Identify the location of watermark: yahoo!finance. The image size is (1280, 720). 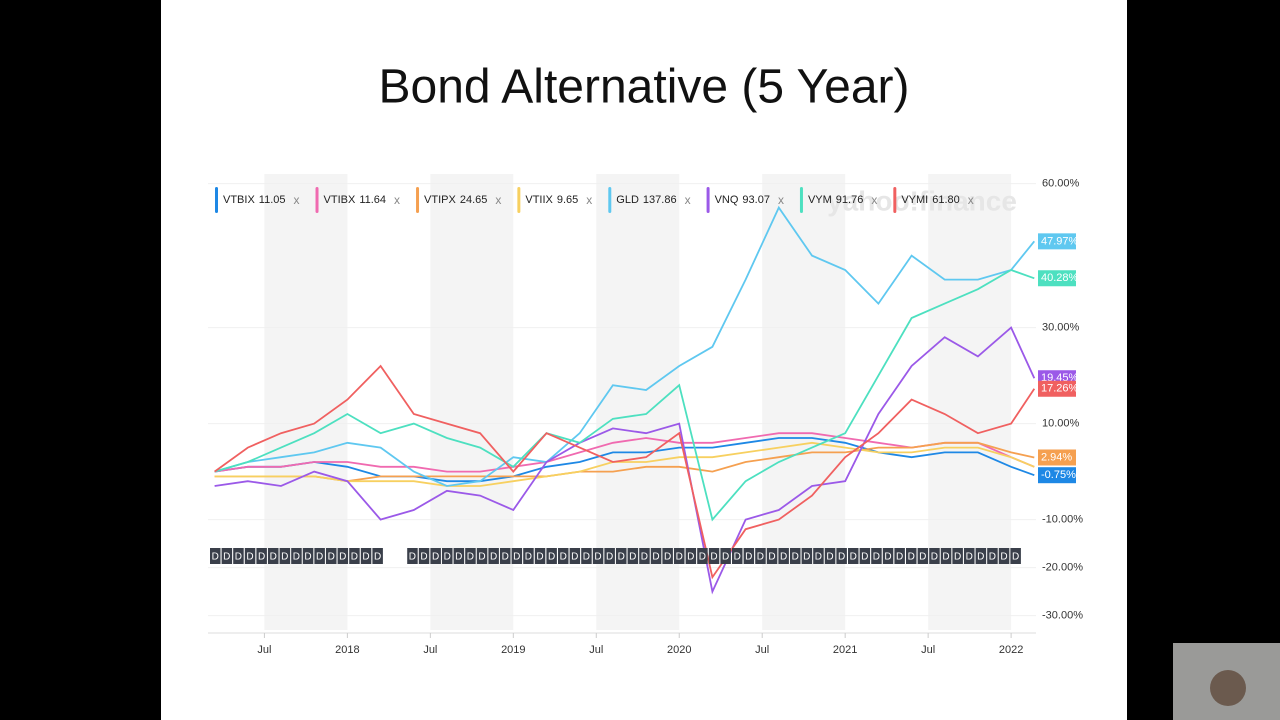
(922, 200).